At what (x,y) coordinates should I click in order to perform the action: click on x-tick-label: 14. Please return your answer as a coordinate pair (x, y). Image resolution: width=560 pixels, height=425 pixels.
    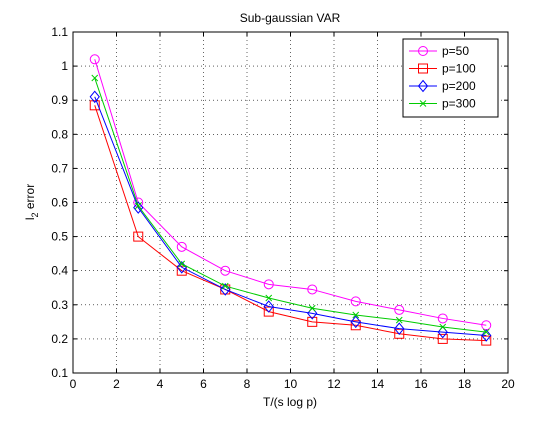
    Looking at the image, I should click on (378, 384).